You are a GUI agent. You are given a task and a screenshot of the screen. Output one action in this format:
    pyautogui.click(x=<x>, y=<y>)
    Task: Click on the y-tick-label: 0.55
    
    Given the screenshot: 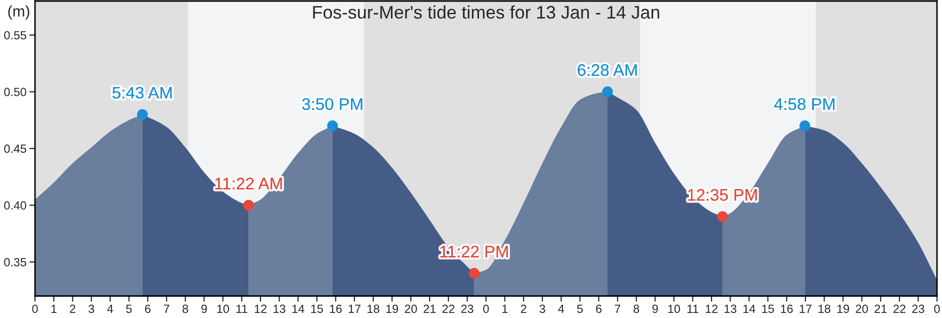 What is the action you would take?
    pyautogui.click(x=15, y=35)
    